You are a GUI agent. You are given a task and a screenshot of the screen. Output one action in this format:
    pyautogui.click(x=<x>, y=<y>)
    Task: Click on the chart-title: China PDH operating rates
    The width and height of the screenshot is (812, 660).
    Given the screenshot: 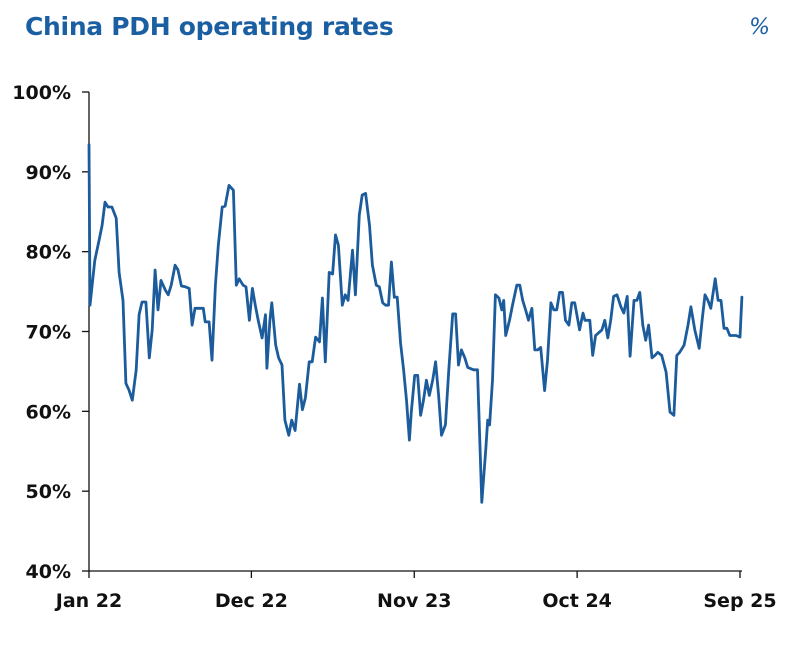 What is the action you would take?
    pyautogui.click(x=209, y=26)
    